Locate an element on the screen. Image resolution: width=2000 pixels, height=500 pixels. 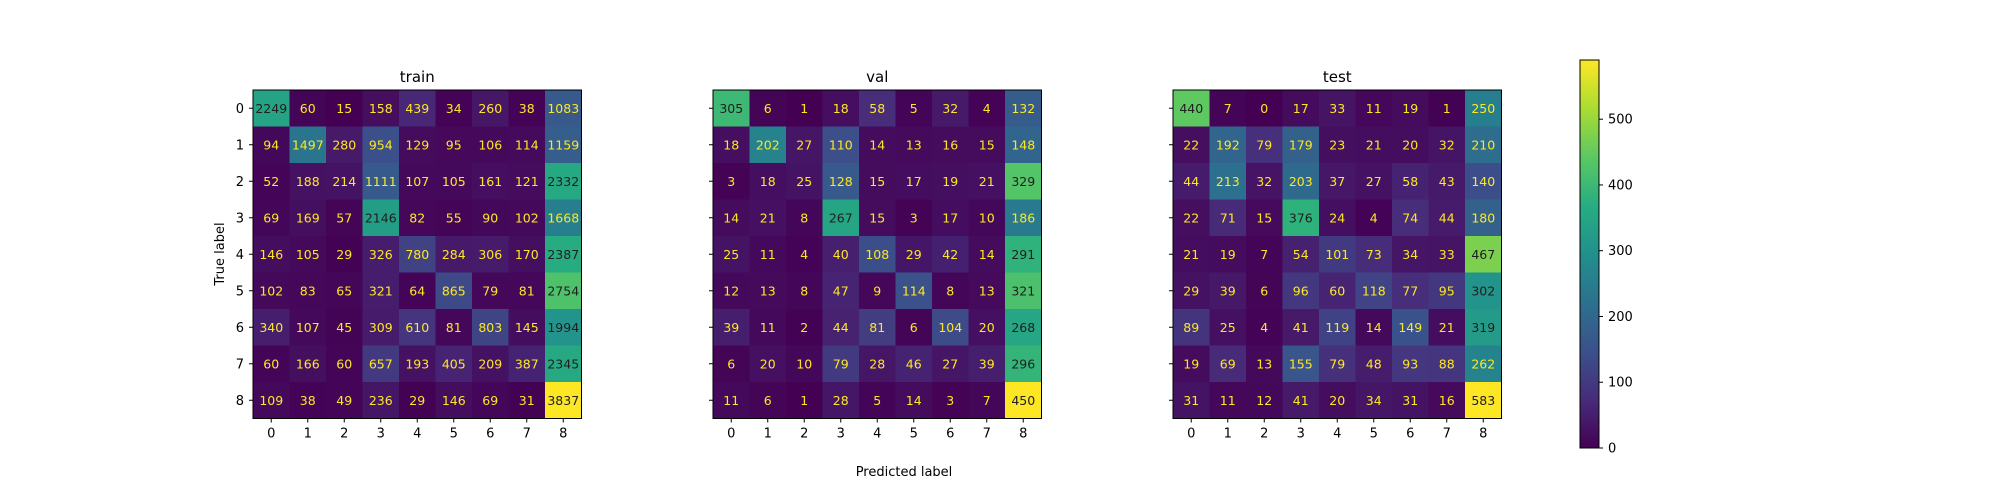
cell-value-label: 284 is located at coordinates (454, 254).